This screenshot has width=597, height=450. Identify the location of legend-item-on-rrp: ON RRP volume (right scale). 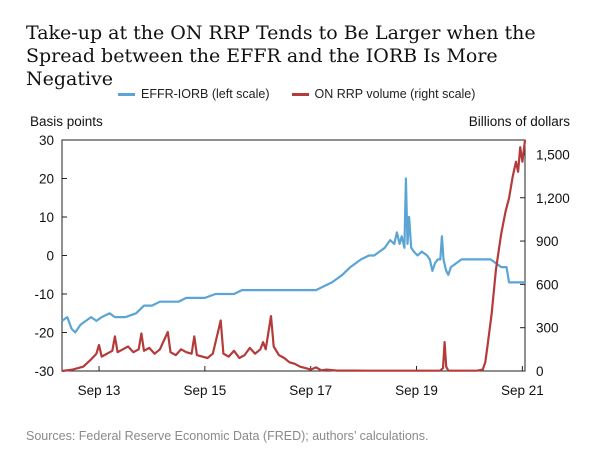
(383, 94).